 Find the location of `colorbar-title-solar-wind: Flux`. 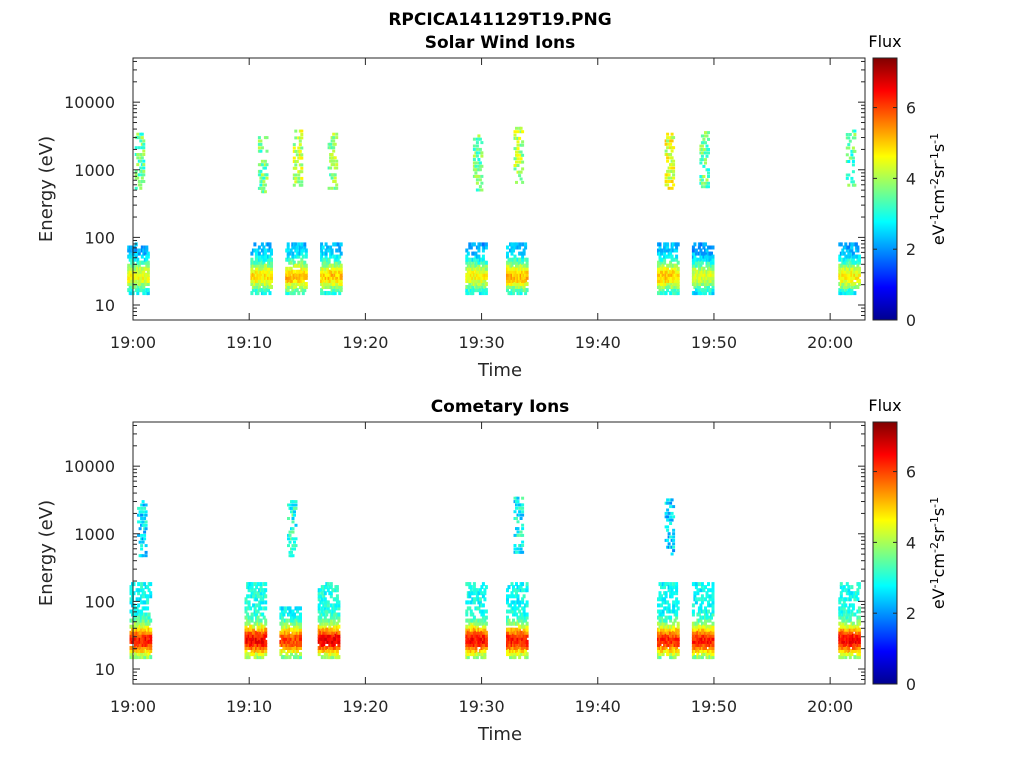

colorbar-title-solar-wind: Flux is located at coordinates (884, 41).